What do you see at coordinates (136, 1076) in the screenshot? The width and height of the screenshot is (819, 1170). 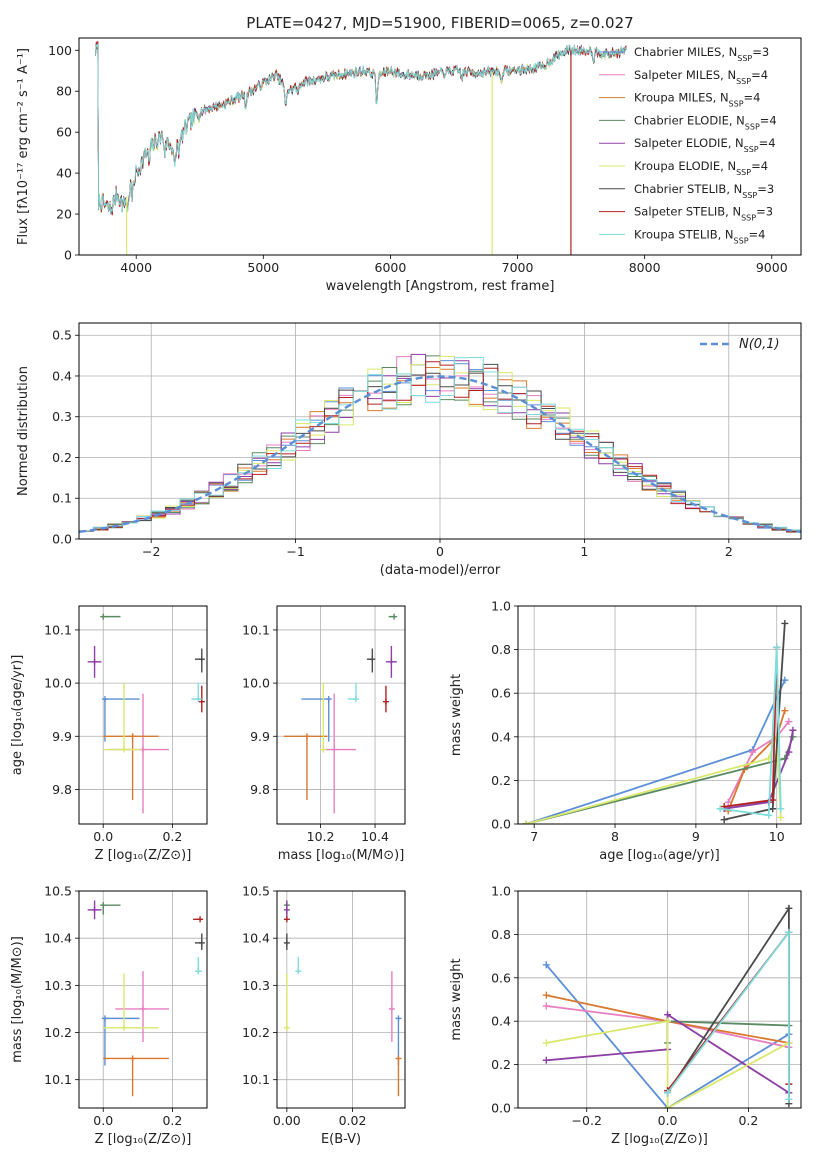 I see `errorbar-point-kroupa_miles` at bounding box center [136, 1076].